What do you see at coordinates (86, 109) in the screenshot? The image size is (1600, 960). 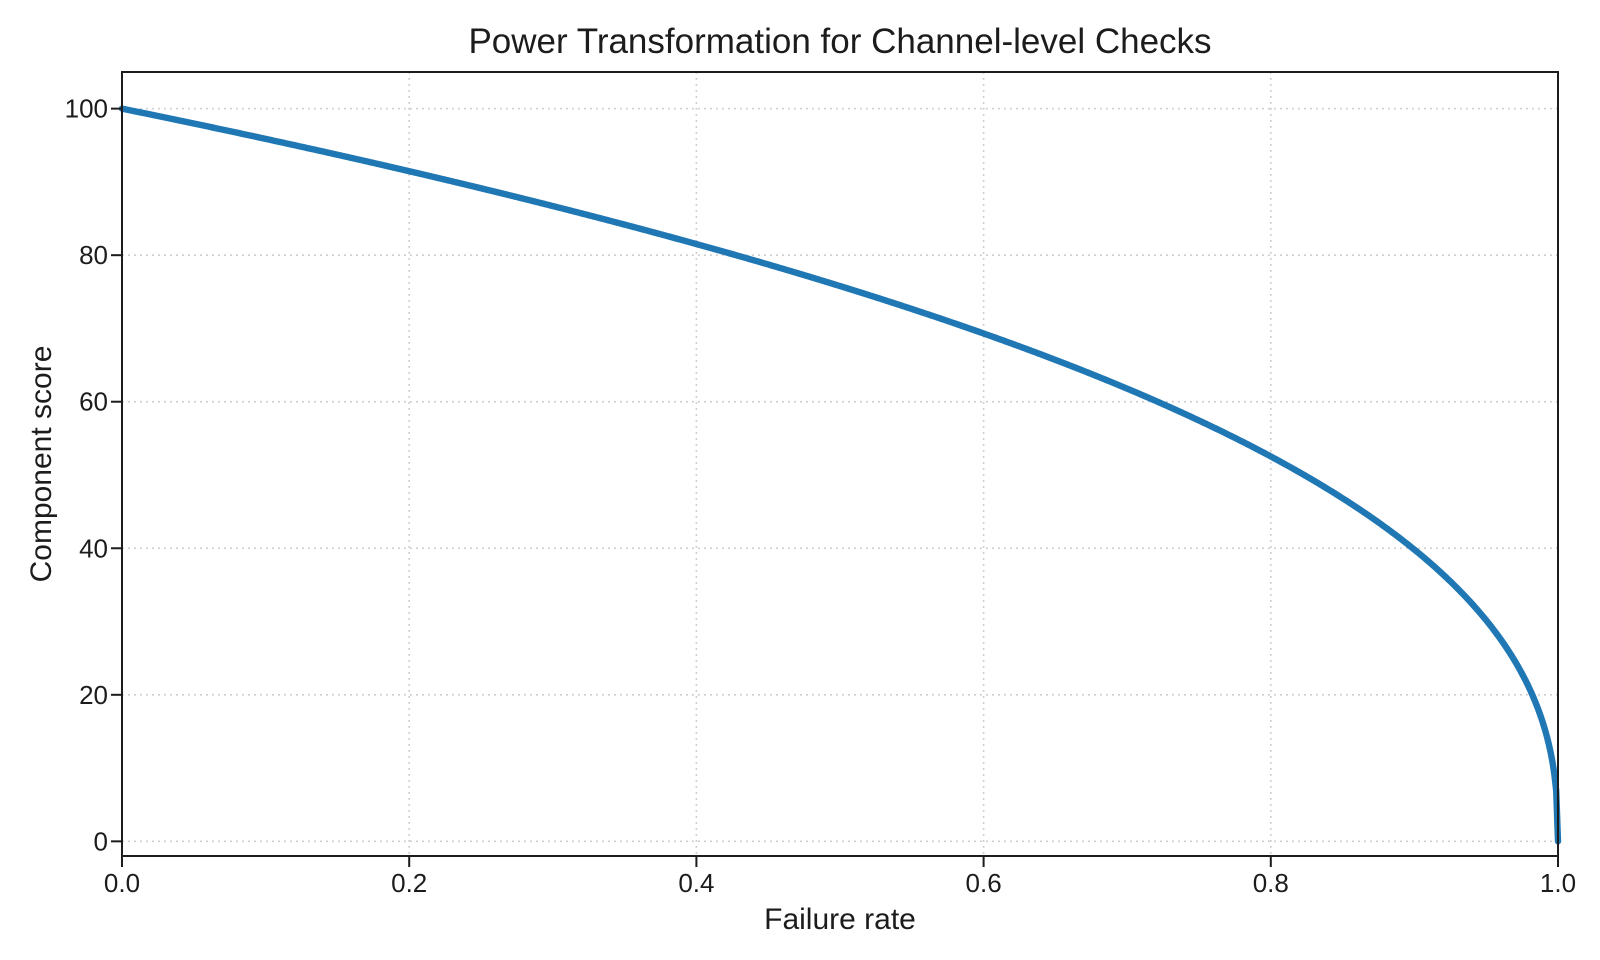 I see `y-tick-label: 100` at bounding box center [86, 109].